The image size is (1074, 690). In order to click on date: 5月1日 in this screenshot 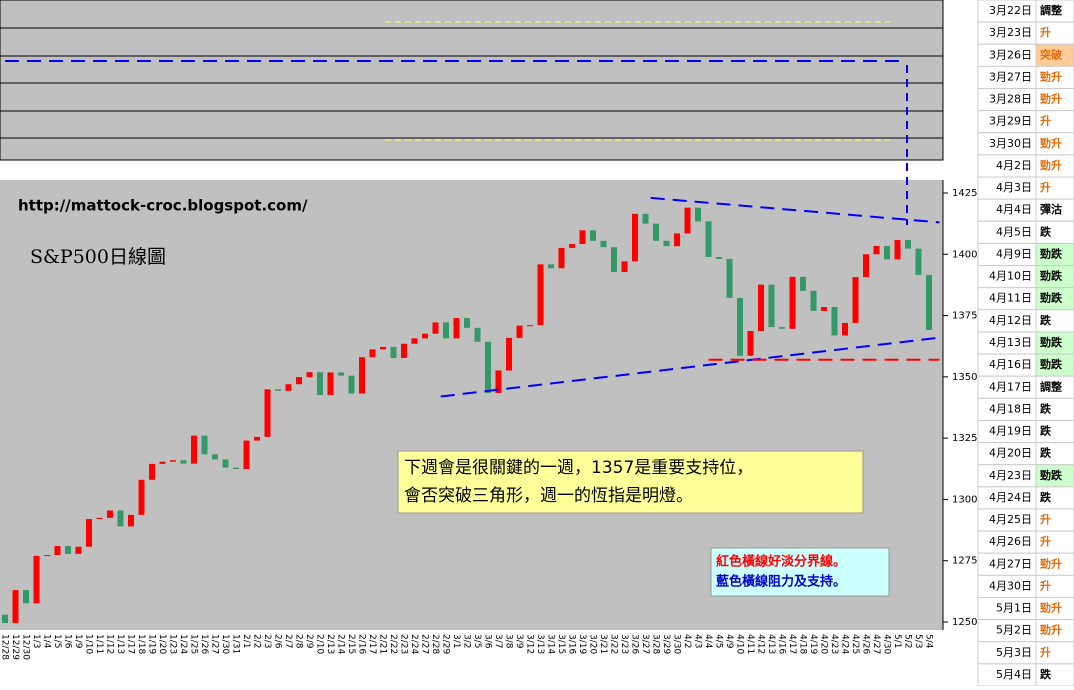, I will do `click(1014, 608)`.